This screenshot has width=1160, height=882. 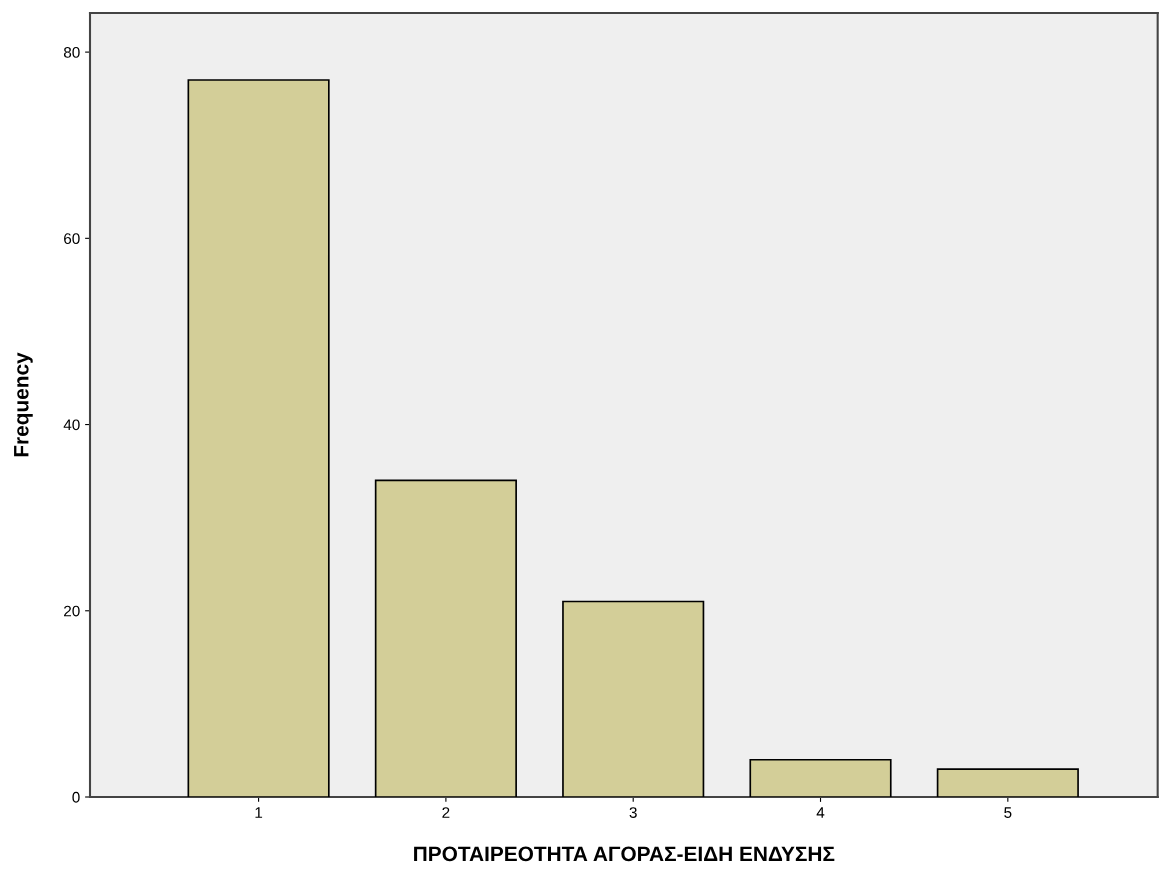 I want to click on y-tick-label: 60, so click(x=72, y=239).